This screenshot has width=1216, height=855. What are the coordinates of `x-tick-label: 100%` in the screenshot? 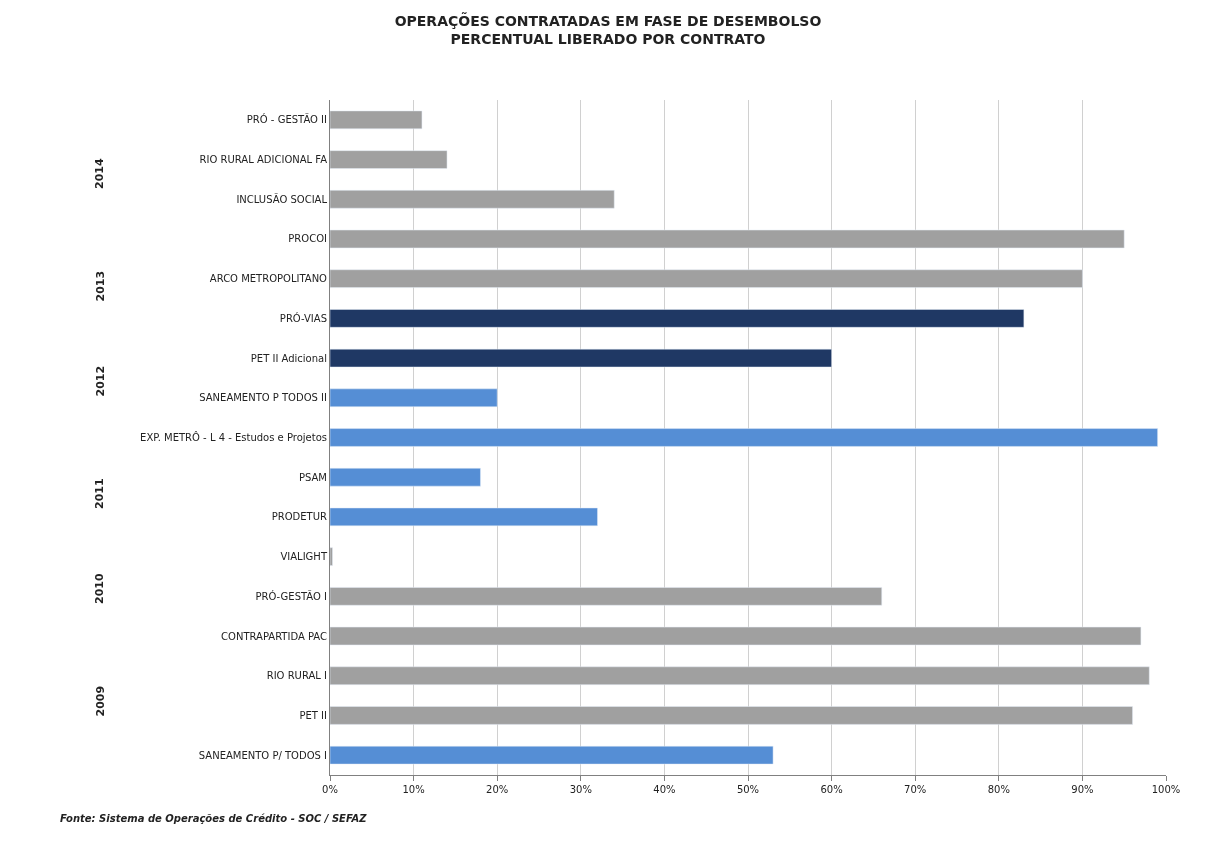 It's located at (1166, 789).